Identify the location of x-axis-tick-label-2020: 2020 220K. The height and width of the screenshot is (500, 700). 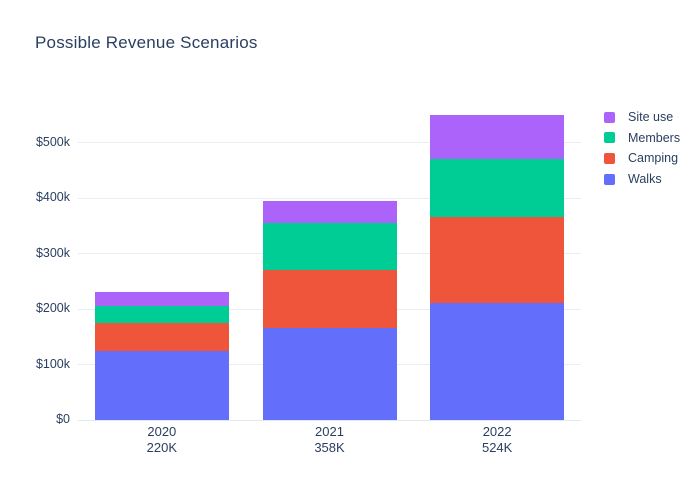
(162, 439).